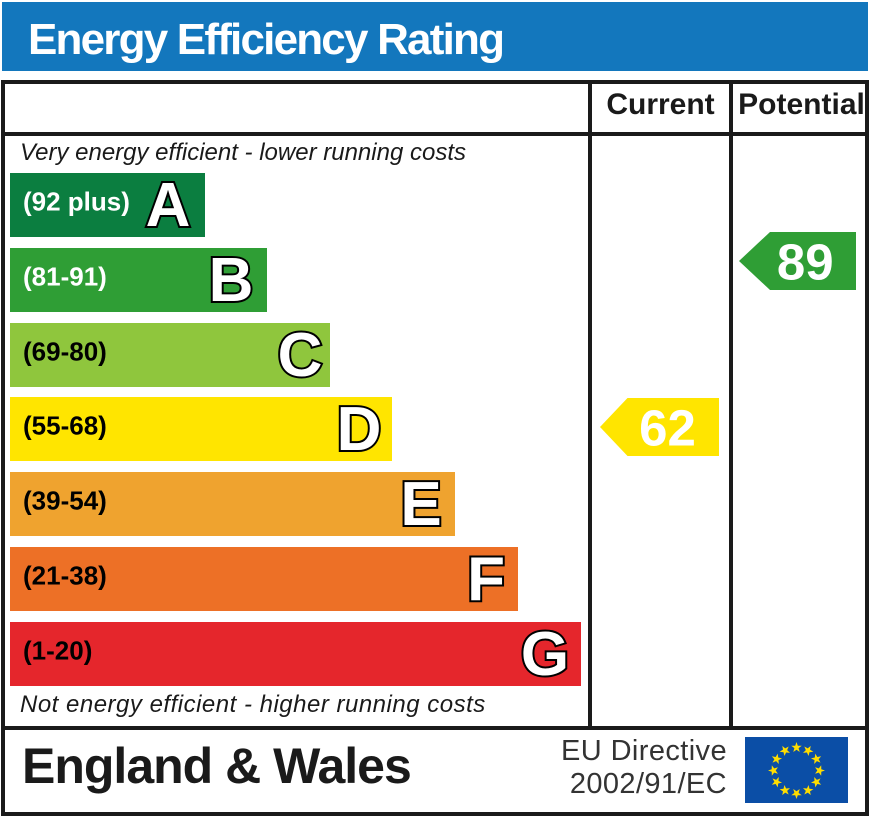 The image size is (870, 816). I want to click on svg-text: F, so click(486, 579).